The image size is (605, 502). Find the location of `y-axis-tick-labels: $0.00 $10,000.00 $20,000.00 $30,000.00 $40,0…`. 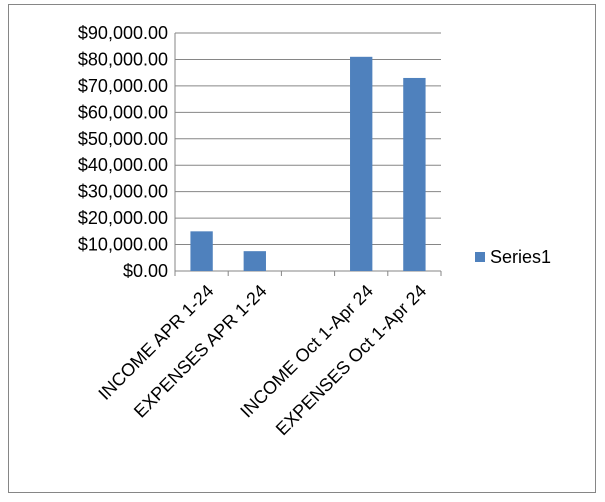

y-axis-tick-labels: $0.00 $10,000.00 $20,000.00 $30,000.00 $40,0… is located at coordinates (123, 152).